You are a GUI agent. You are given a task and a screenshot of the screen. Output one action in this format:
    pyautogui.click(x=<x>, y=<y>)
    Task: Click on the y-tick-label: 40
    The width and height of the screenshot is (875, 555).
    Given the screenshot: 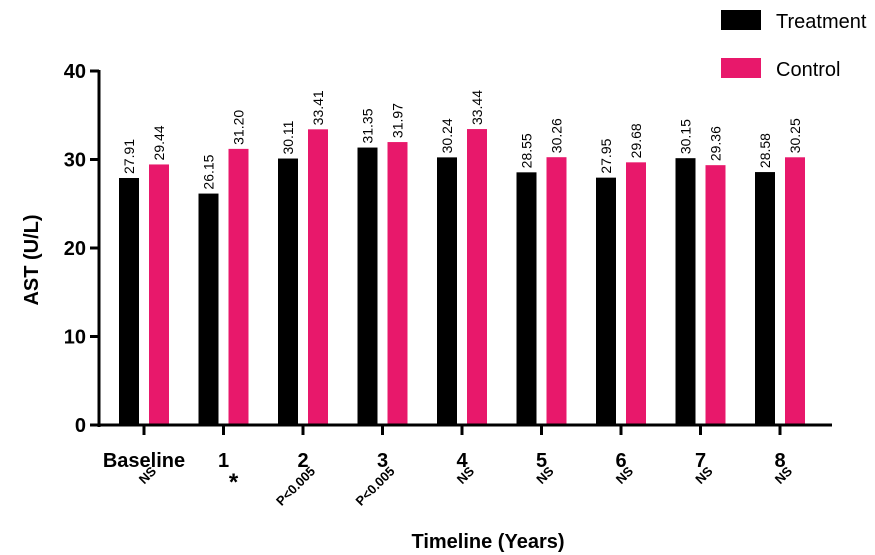 What is the action you would take?
    pyautogui.click(x=75, y=72)
    